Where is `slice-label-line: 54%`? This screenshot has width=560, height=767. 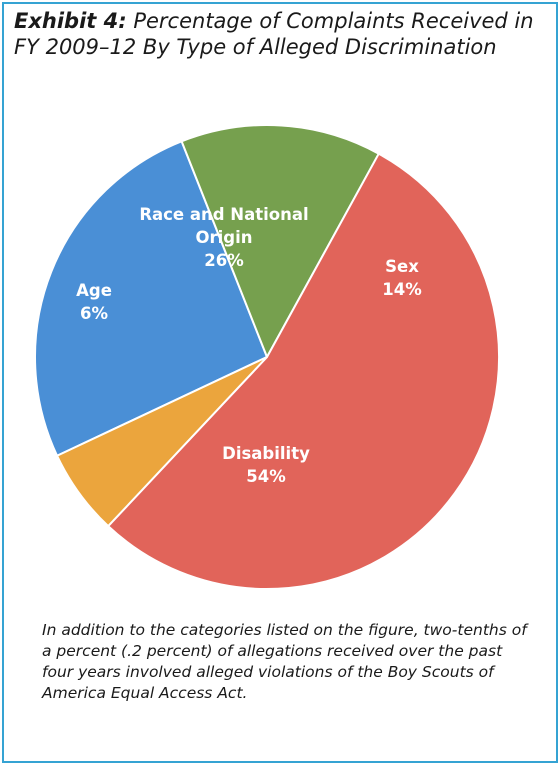
slice-label-line: 54% is located at coordinates (266, 476).